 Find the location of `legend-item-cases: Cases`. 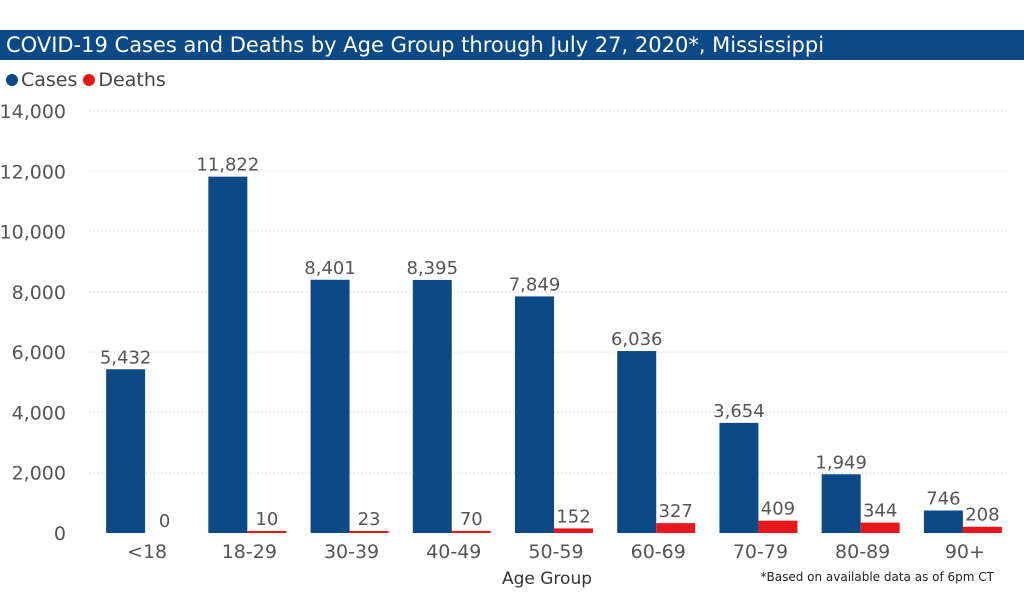

legend-item-cases: Cases is located at coordinates (41, 80).